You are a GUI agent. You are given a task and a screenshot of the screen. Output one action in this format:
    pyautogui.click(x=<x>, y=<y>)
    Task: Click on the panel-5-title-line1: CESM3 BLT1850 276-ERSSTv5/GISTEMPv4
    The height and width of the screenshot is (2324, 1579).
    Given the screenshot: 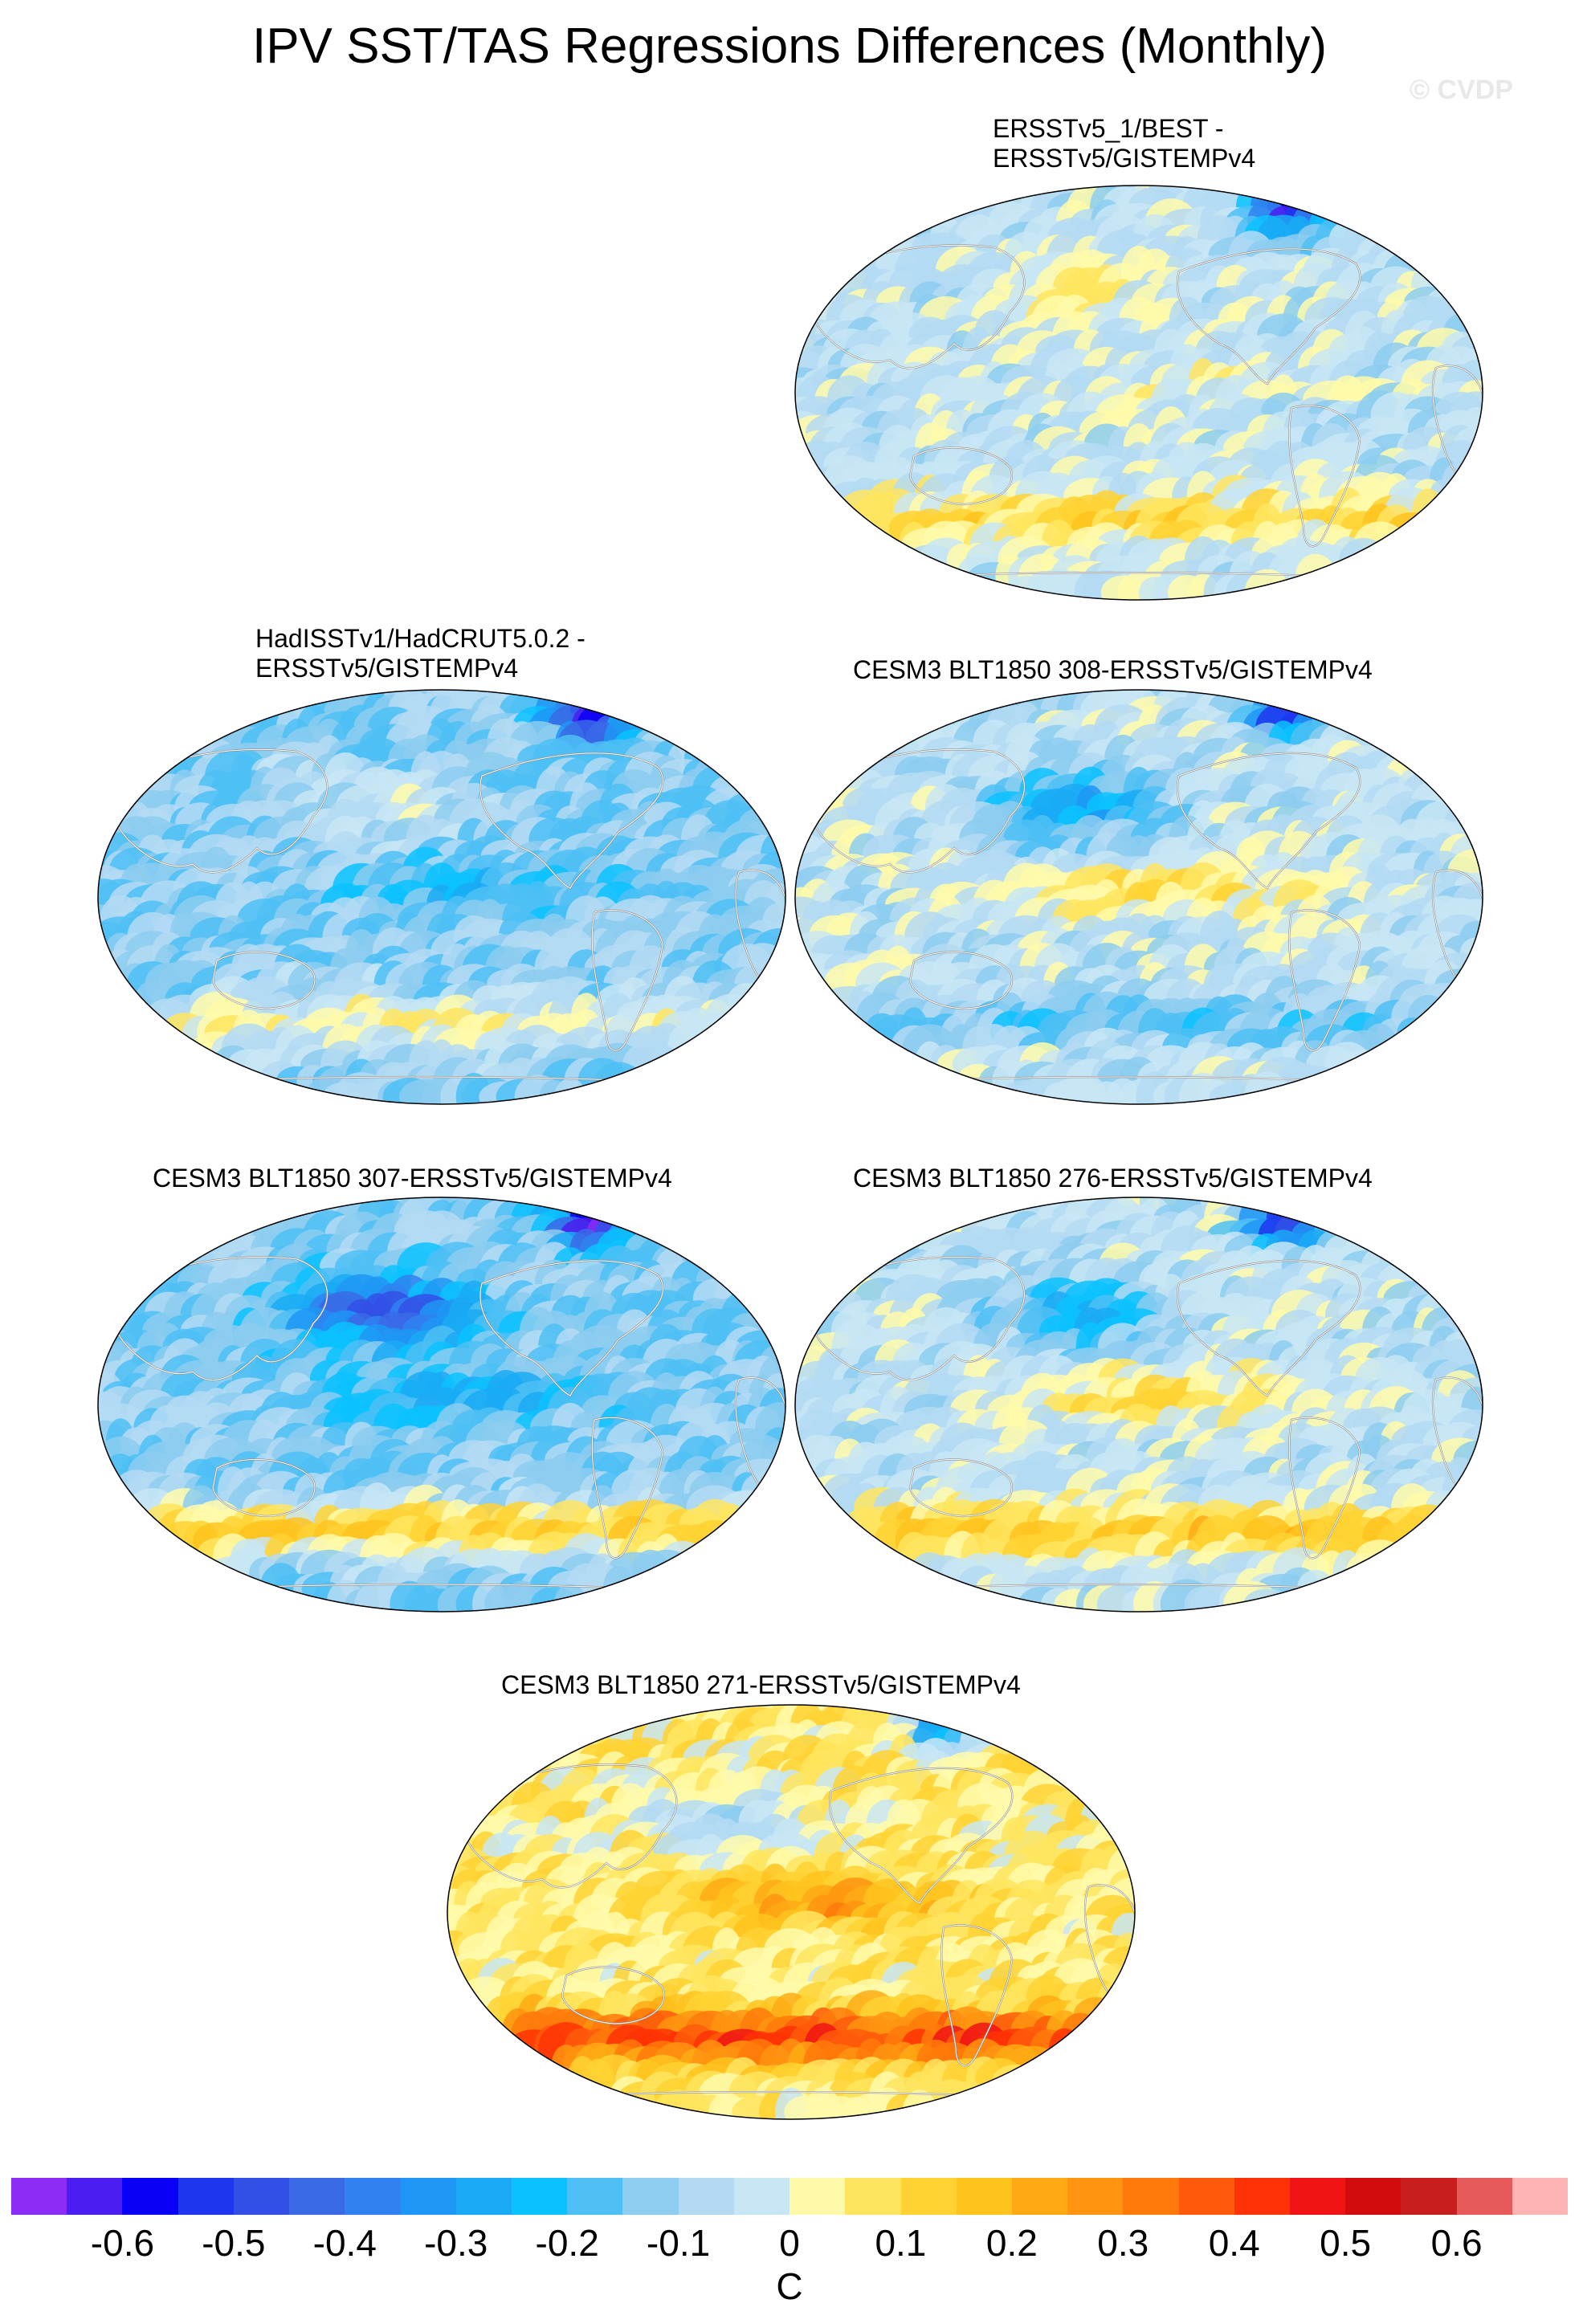 What is the action you would take?
    pyautogui.click(x=1113, y=1178)
    